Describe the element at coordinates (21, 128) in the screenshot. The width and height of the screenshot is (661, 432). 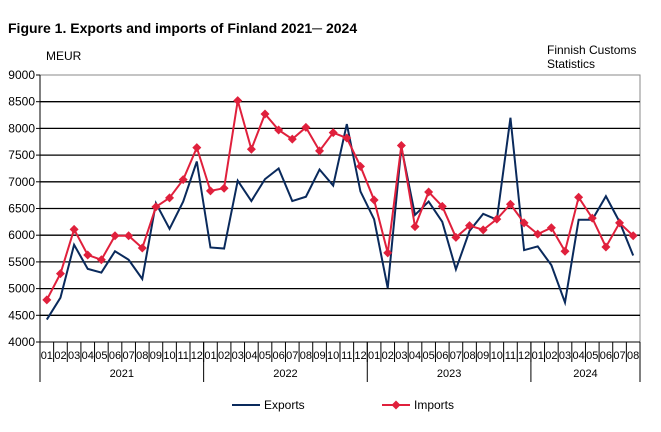
I see `y-tick-label: 8000` at that location.